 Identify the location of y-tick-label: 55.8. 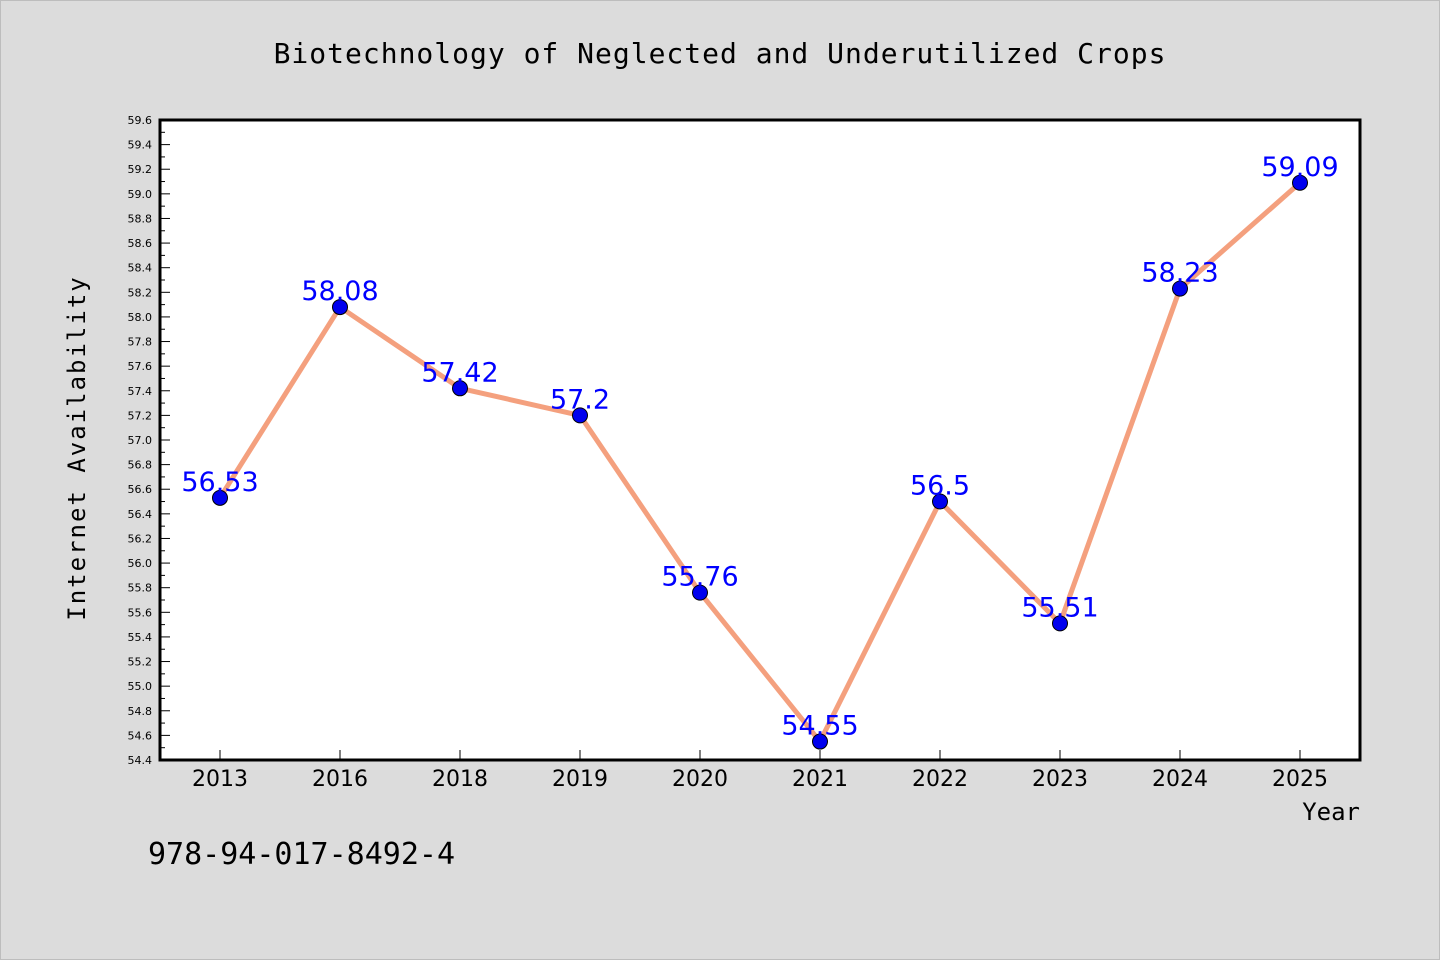
(140, 588).